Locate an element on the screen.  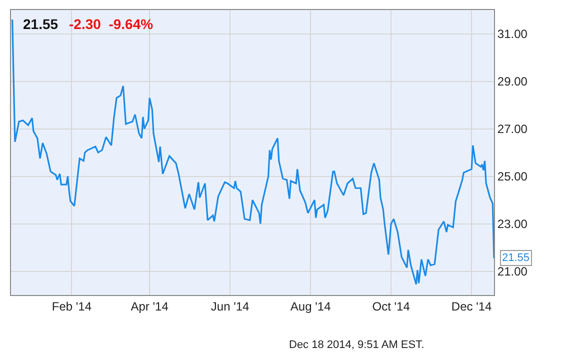
x-tick-label: Oct '14 is located at coordinates (391, 306).